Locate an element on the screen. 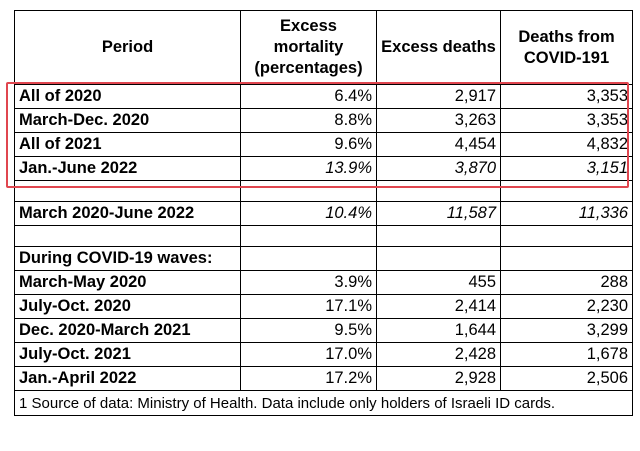 This screenshot has width=640, height=451. row-period: Jan.-April 2022 is located at coordinates (127, 378).